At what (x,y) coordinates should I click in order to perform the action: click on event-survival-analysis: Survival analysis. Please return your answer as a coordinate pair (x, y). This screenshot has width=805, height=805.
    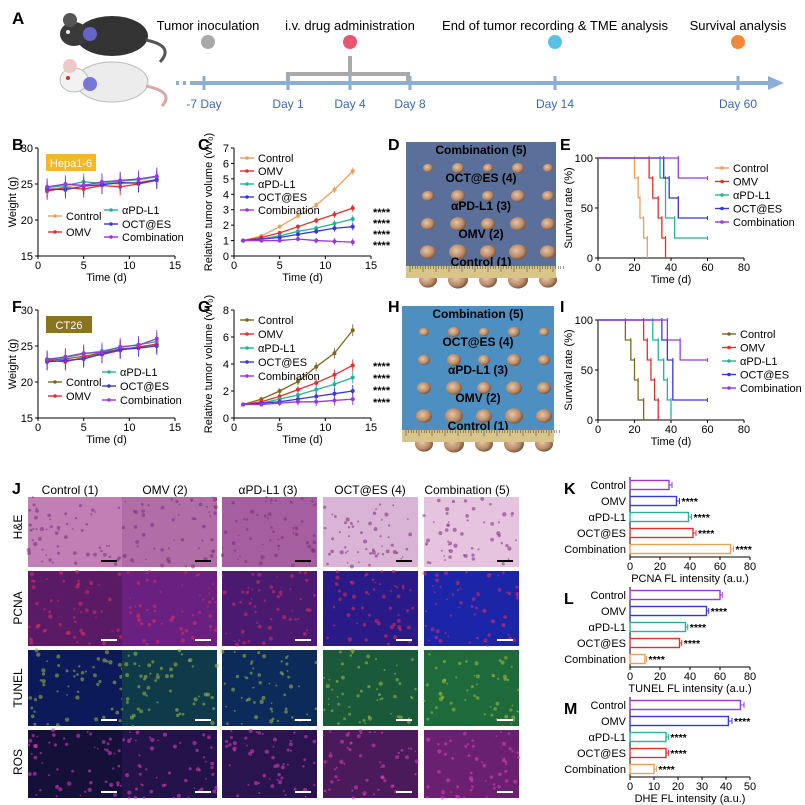
    Looking at the image, I should click on (738, 25).